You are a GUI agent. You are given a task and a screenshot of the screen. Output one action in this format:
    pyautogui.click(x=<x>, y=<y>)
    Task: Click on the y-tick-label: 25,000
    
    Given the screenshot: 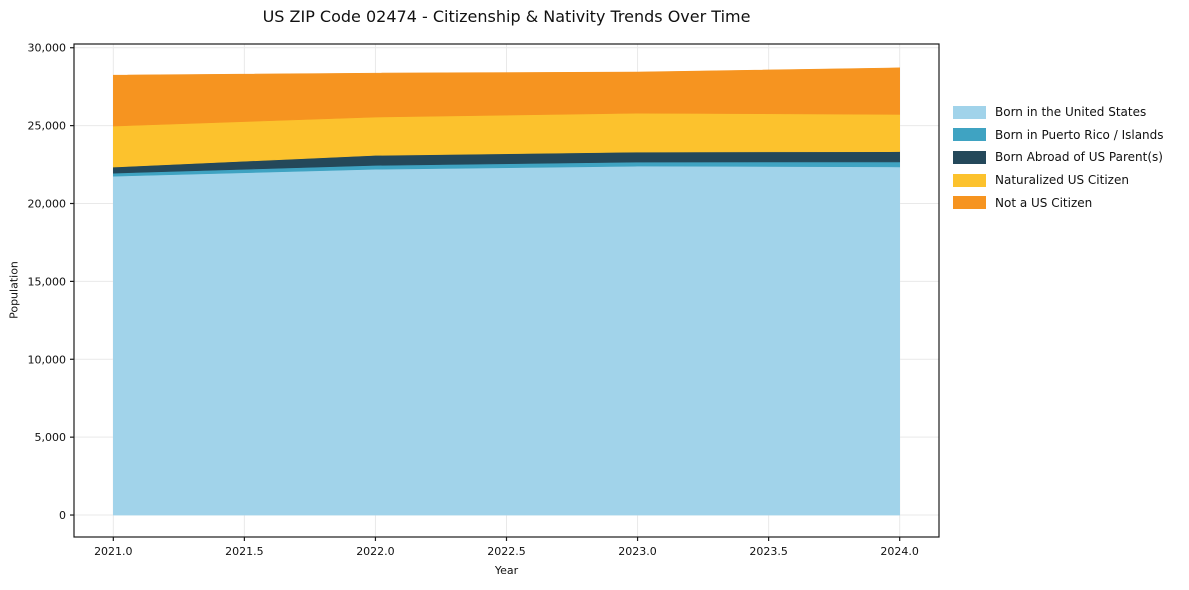 What is the action you would take?
    pyautogui.click(x=47, y=126)
    